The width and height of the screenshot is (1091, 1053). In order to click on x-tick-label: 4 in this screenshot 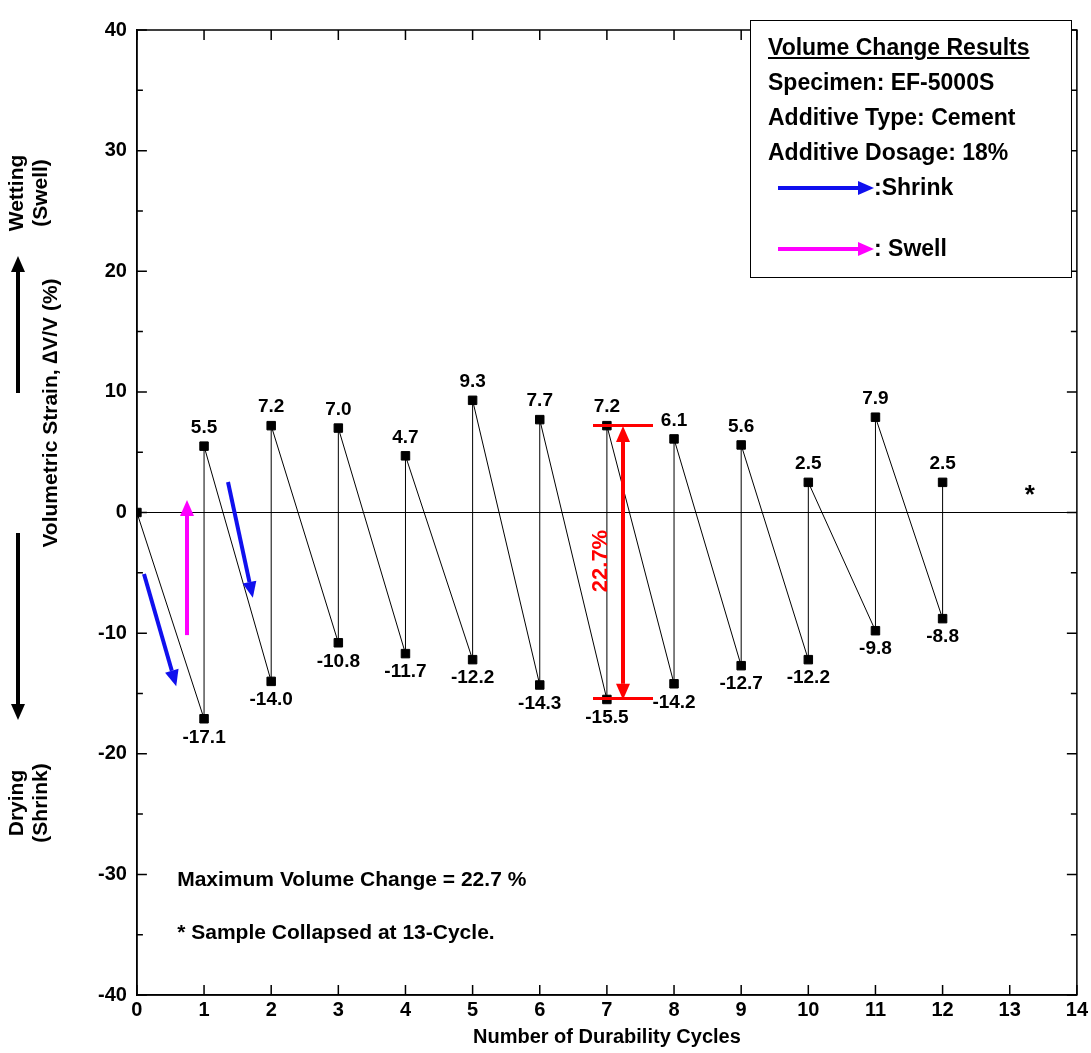, I will do `click(405, 1008)`.